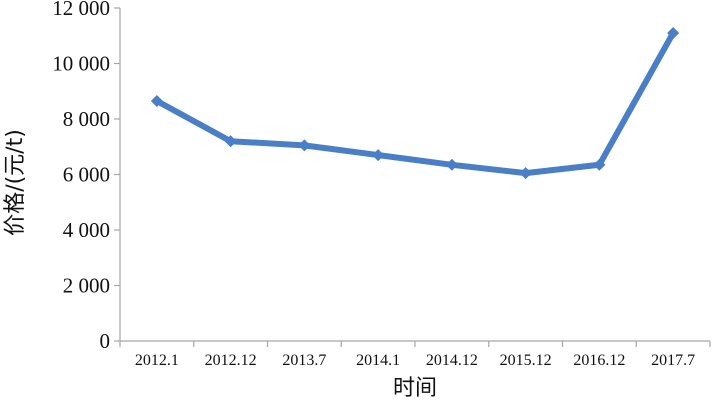 The height and width of the screenshot is (403, 720). Describe the element at coordinates (415, 388) in the screenshot. I see `x-axis-title: 时间` at that location.